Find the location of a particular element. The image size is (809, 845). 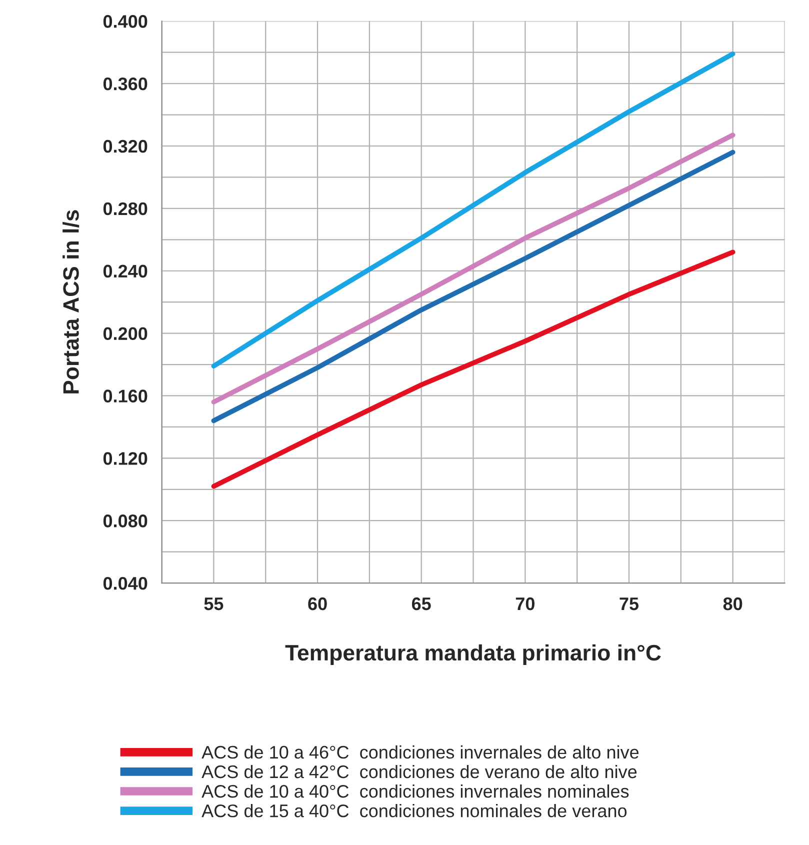

y-tick-label: 0.240 is located at coordinates (125, 271).